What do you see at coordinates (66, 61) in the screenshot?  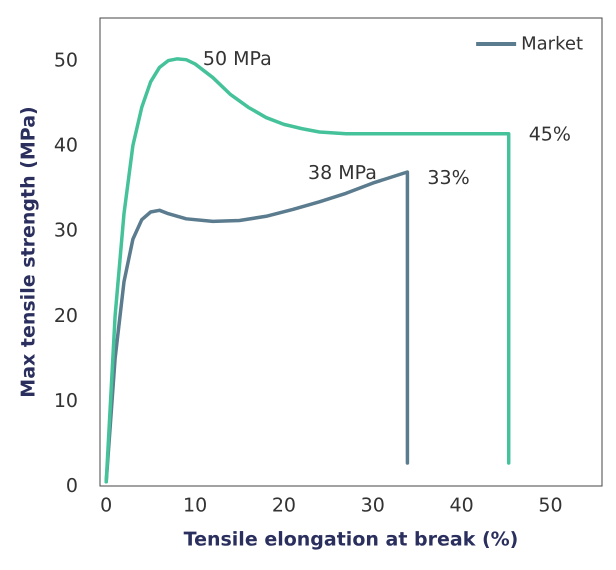 I see `y-tick-label: 50` at bounding box center [66, 61].